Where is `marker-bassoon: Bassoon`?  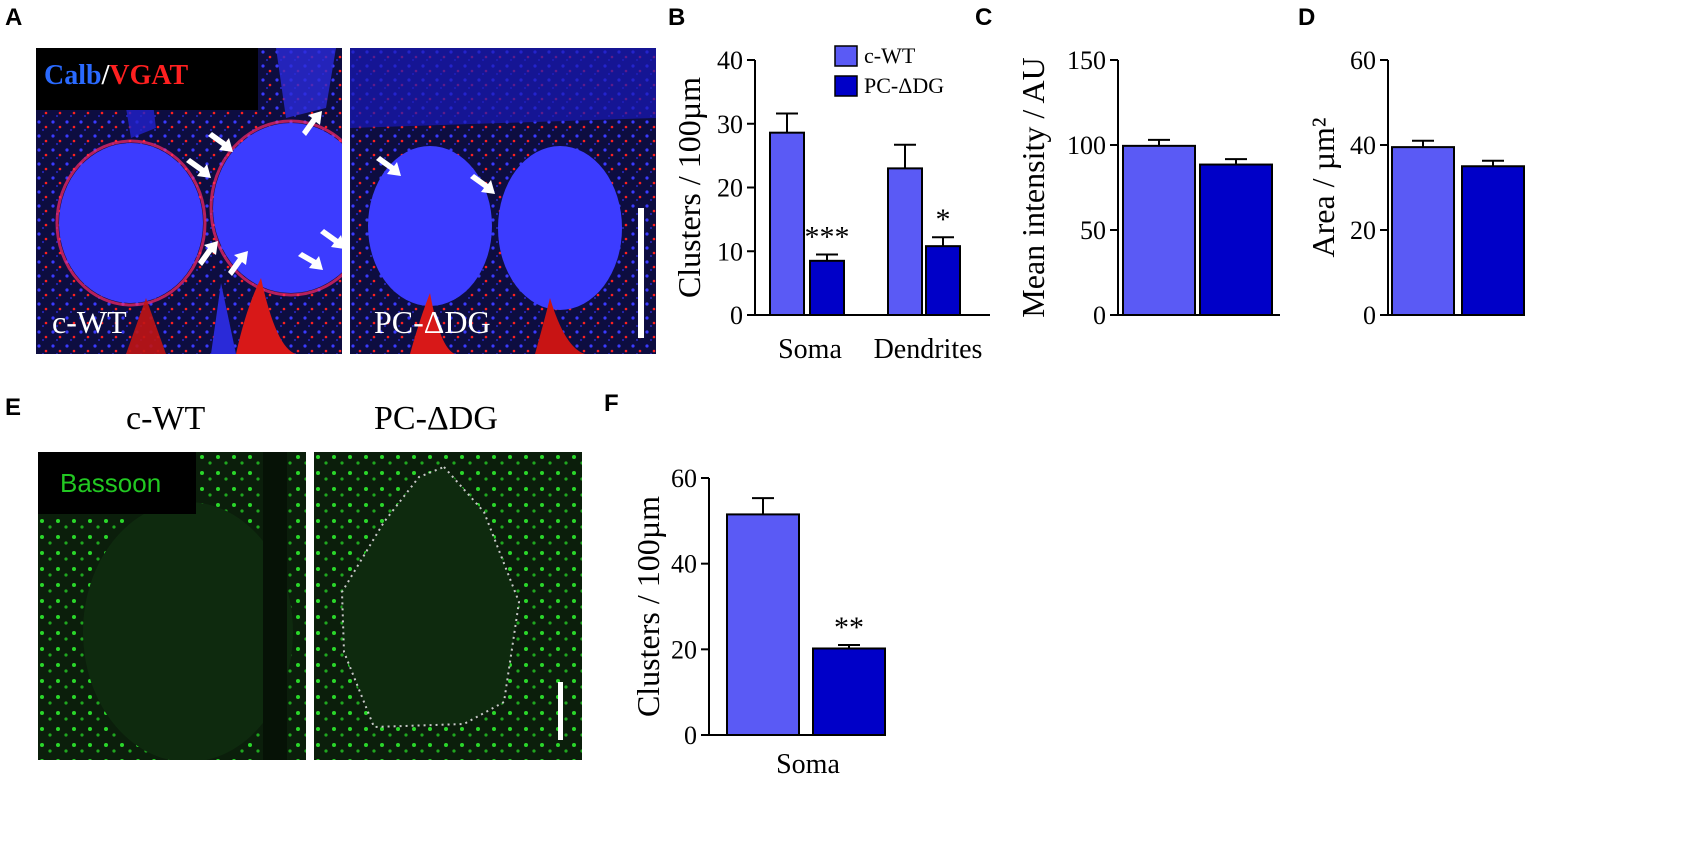
marker-bassoon: Bassoon is located at coordinates (111, 483).